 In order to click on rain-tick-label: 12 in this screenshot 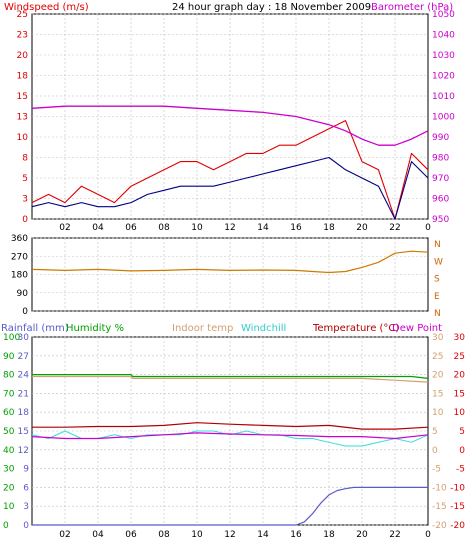, I will do `click(23, 451)`.